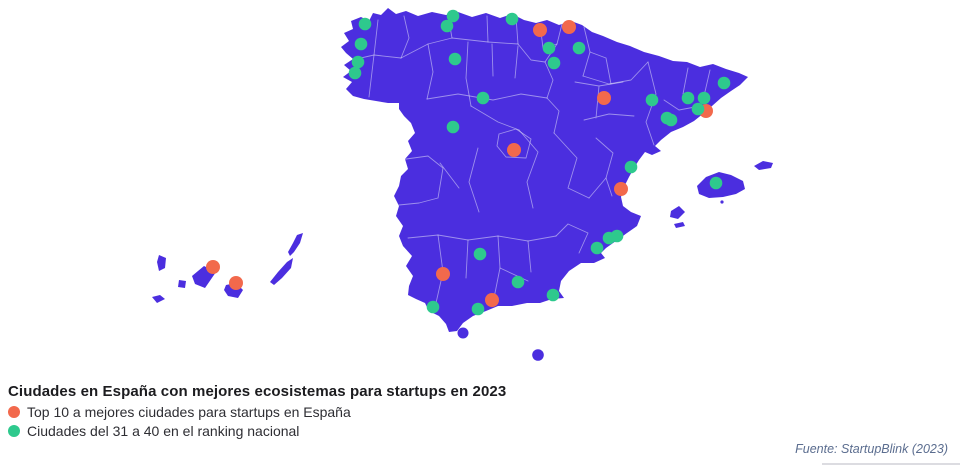  I want to click on rank31-40-legend-dot-icon, so click(14, 431).